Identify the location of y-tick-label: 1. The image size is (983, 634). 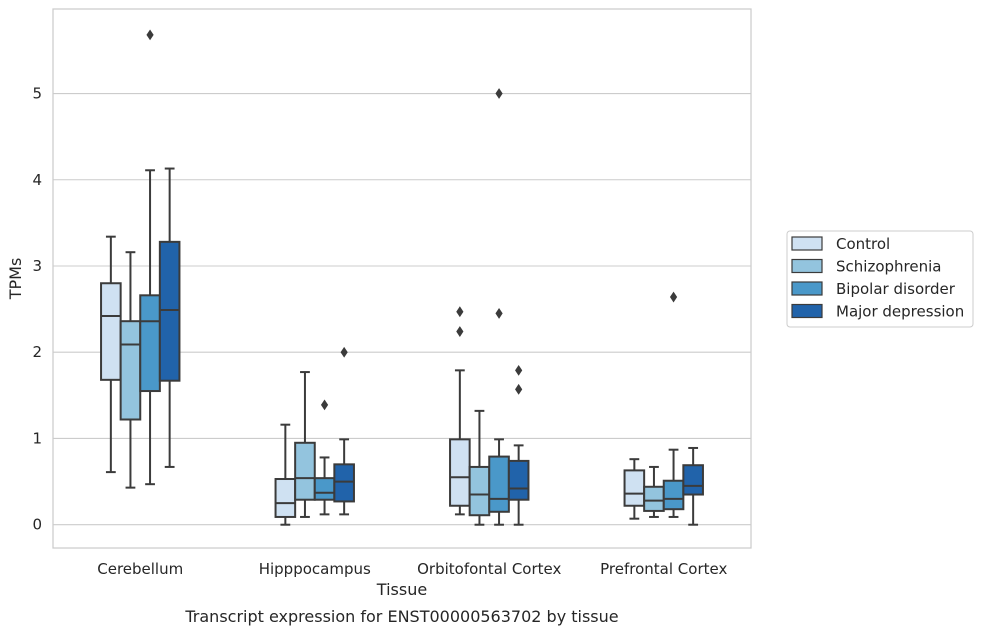
(37, 438).